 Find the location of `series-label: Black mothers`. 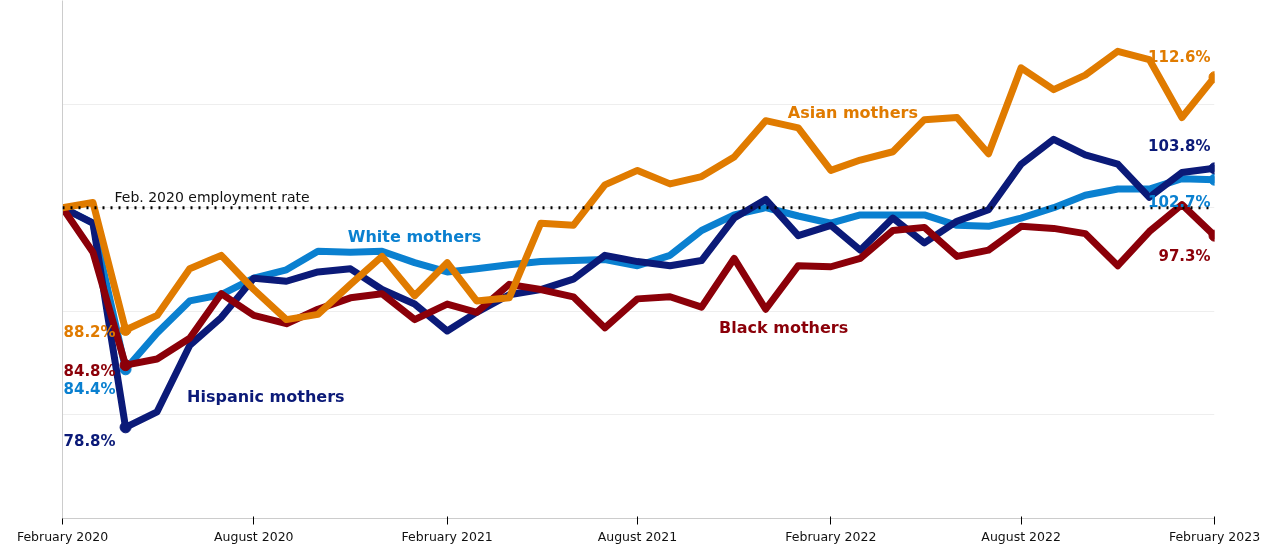

series-label: Black mothers is located at coordinates (784, 327).